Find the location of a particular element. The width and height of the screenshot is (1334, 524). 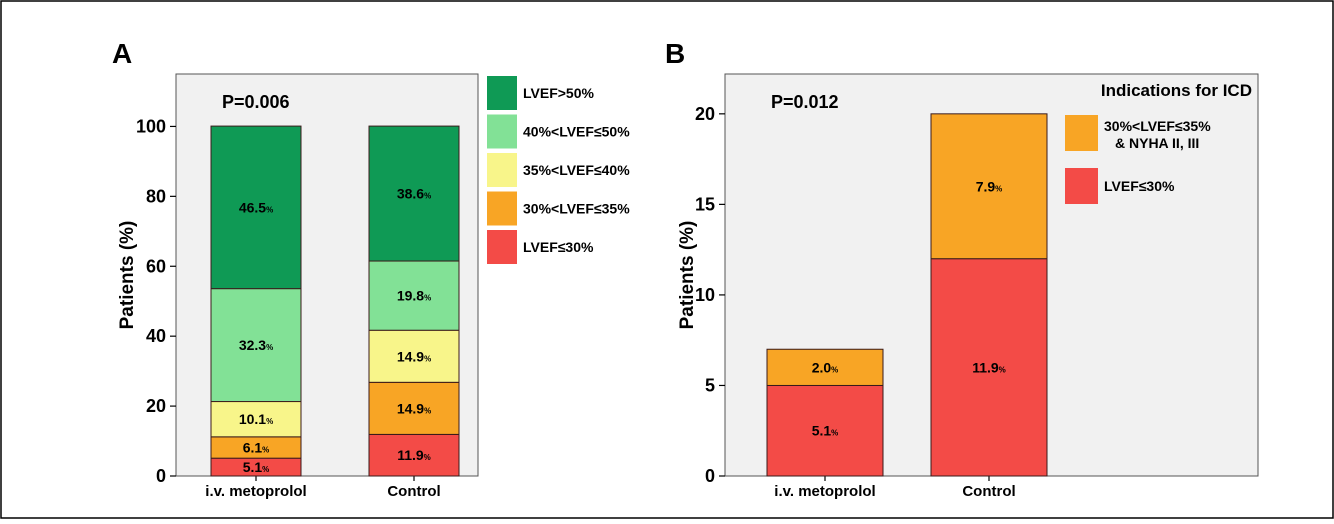

panel-b-legend: 30%<LVEF≤35%& NYHA II, III LVEF≤30% is located at coordinates (1138, 159).